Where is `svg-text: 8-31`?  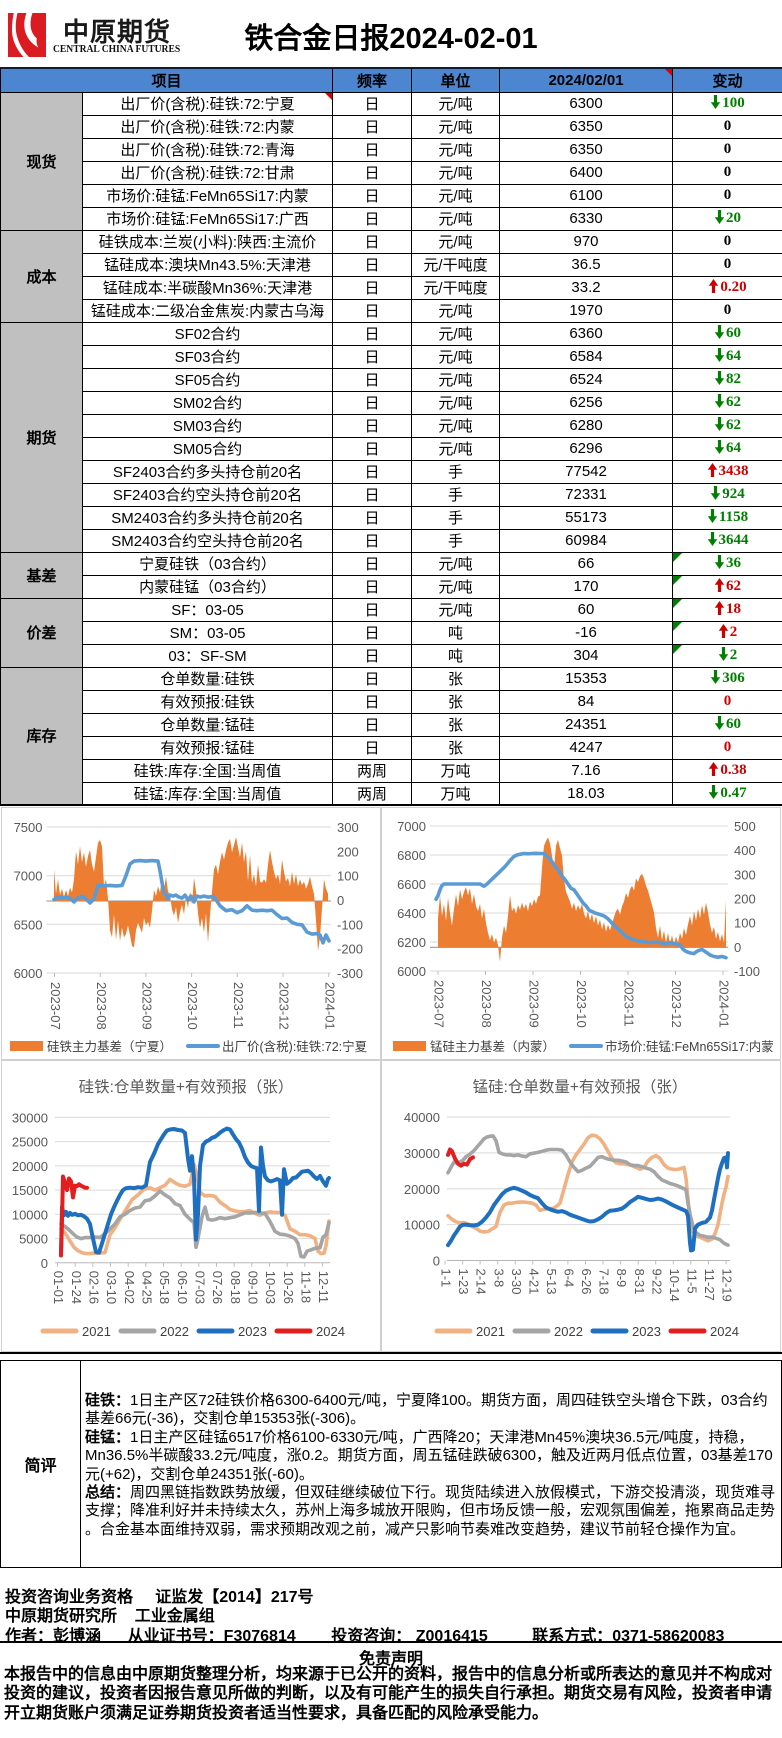 svg-text: 8-31 is located at coordinates (639, 1282).